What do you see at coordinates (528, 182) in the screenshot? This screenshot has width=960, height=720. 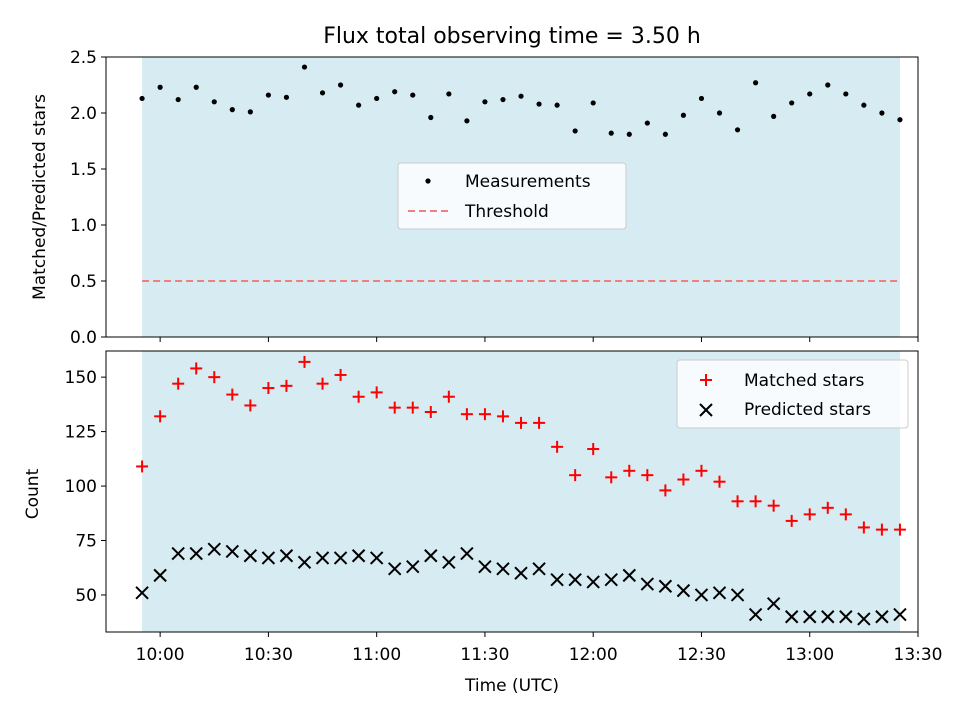 I see `legend-measurements-label: Measurements` at bounding box center [528, 182].